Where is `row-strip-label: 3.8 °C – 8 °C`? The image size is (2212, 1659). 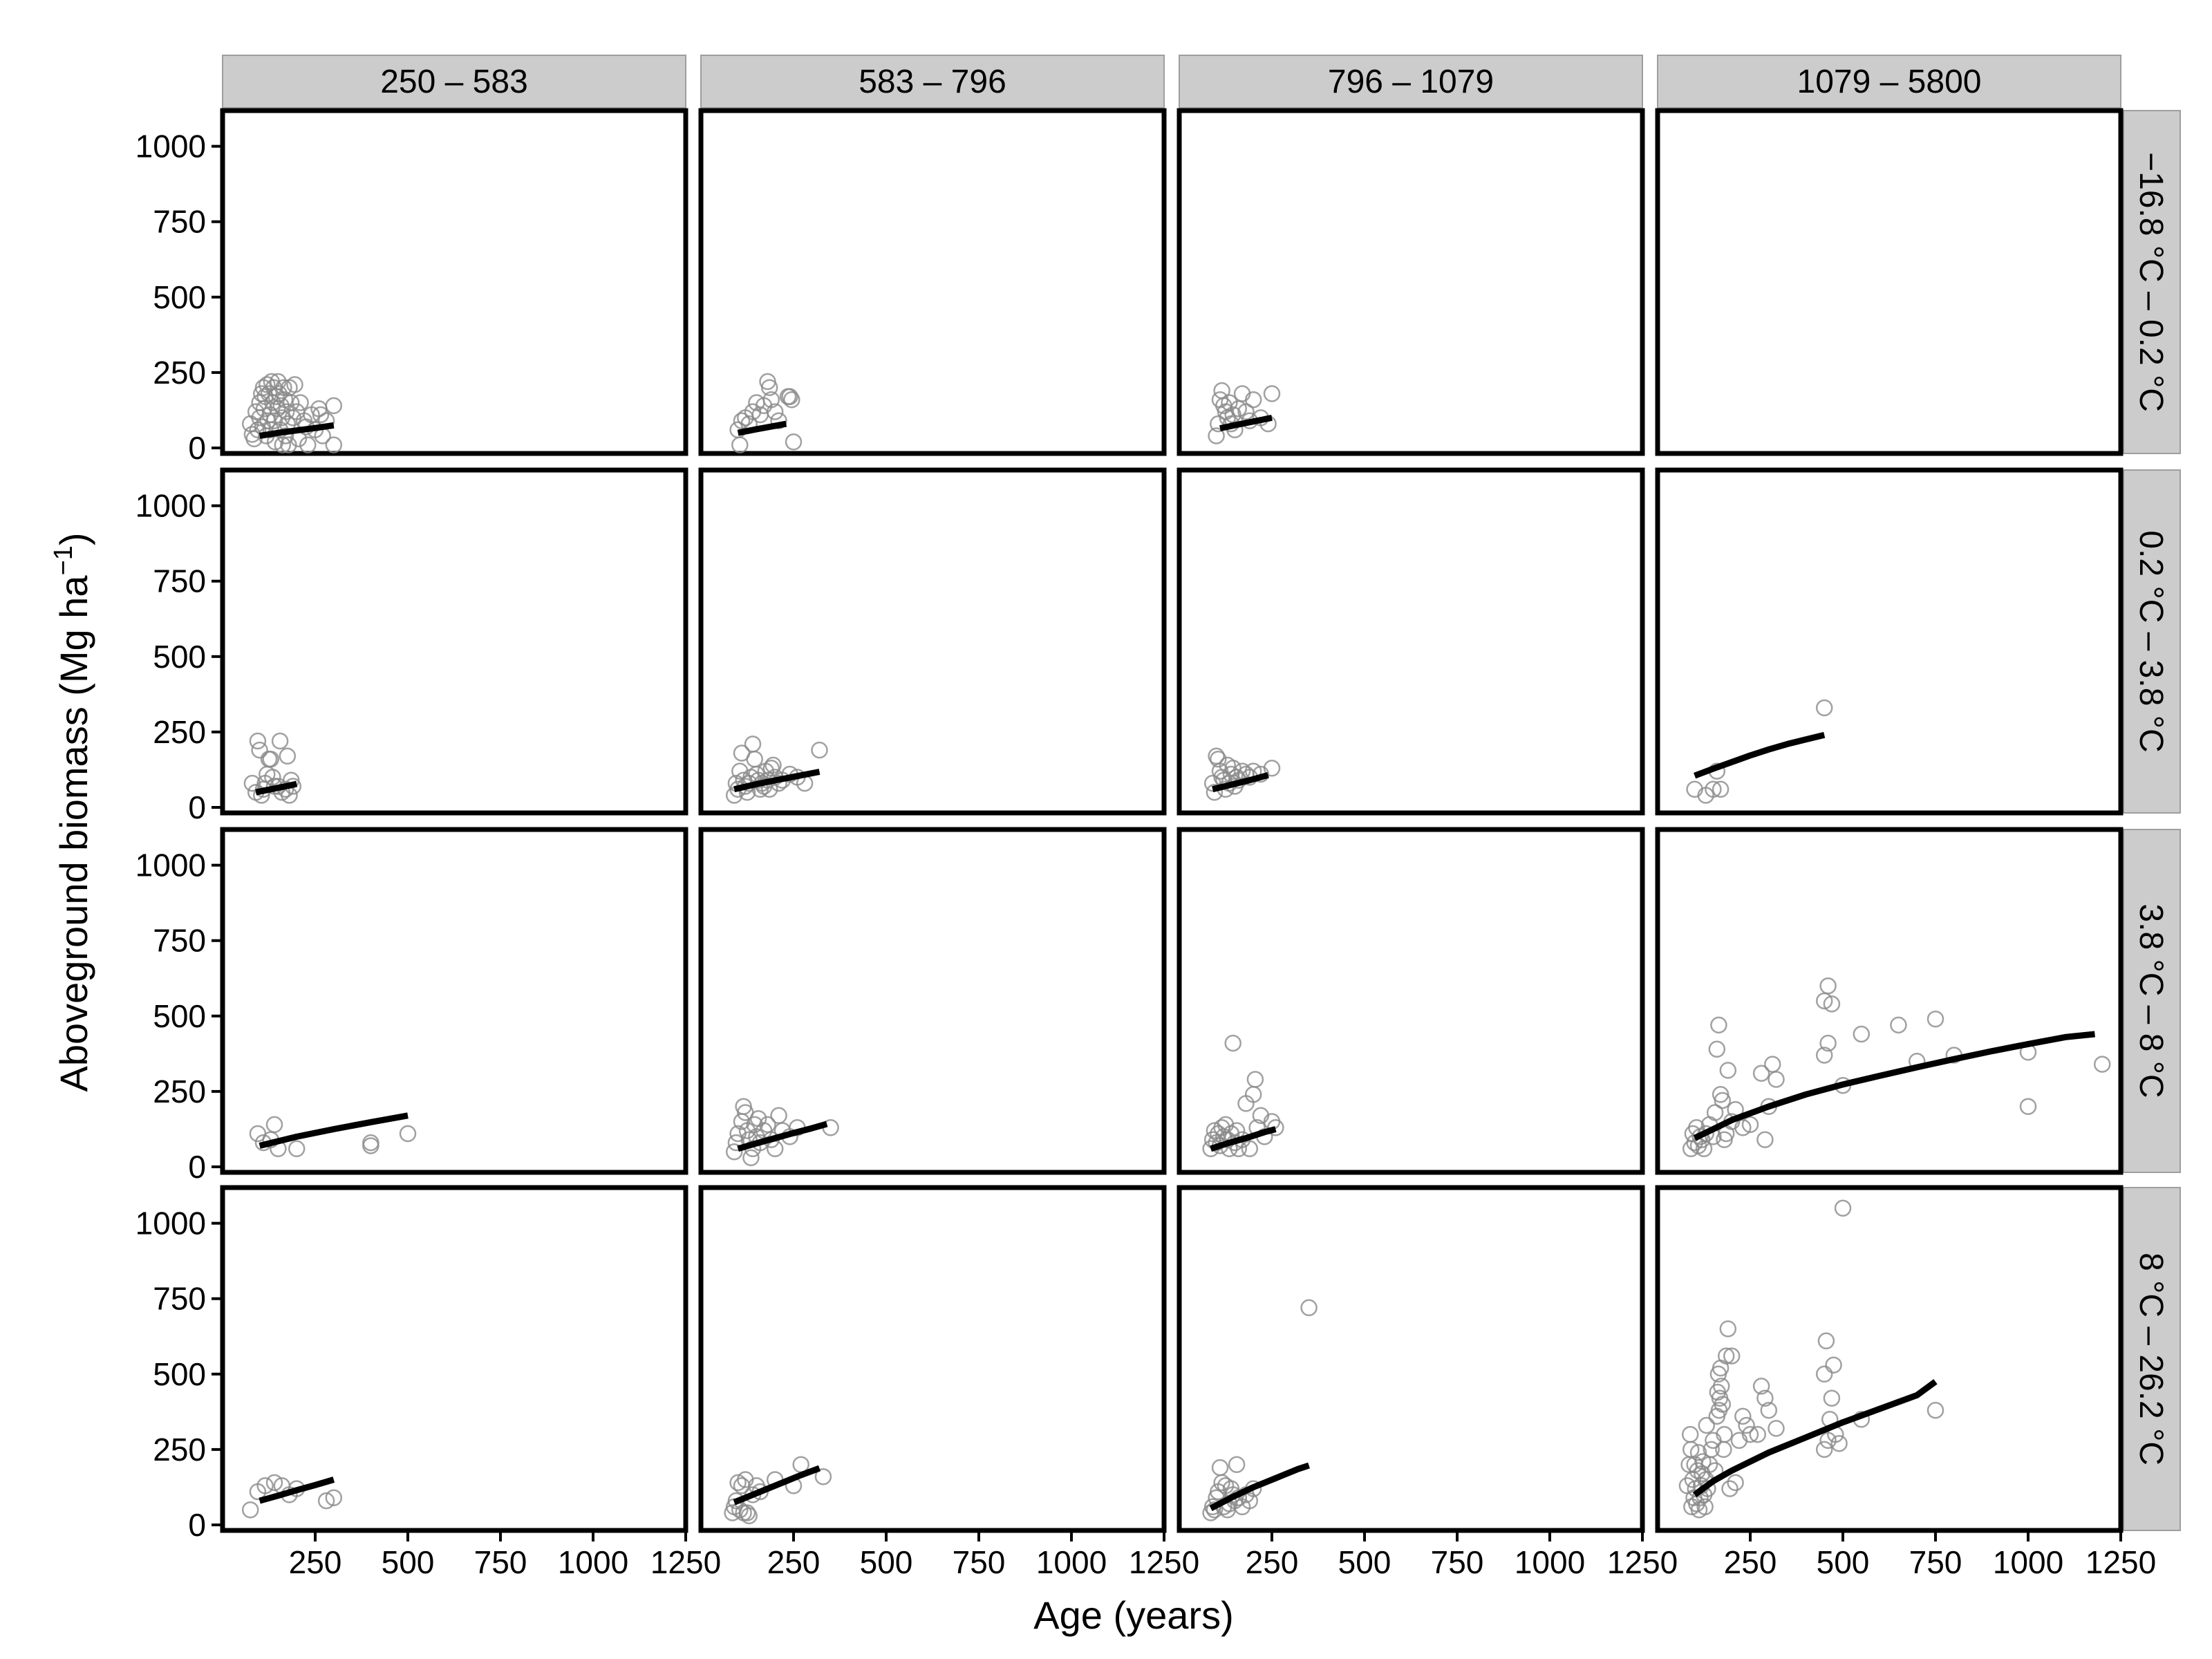 row-strip-label: 3.8 °C – 8 °C is located at coordinates (2151, 1000).